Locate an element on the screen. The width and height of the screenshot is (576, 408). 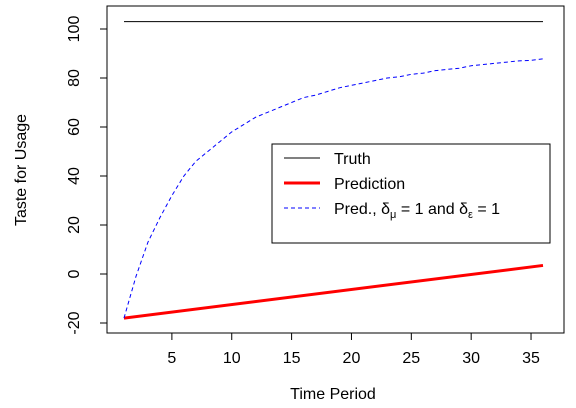
x-tick-label: 35 is located at coordinates (531, 358).